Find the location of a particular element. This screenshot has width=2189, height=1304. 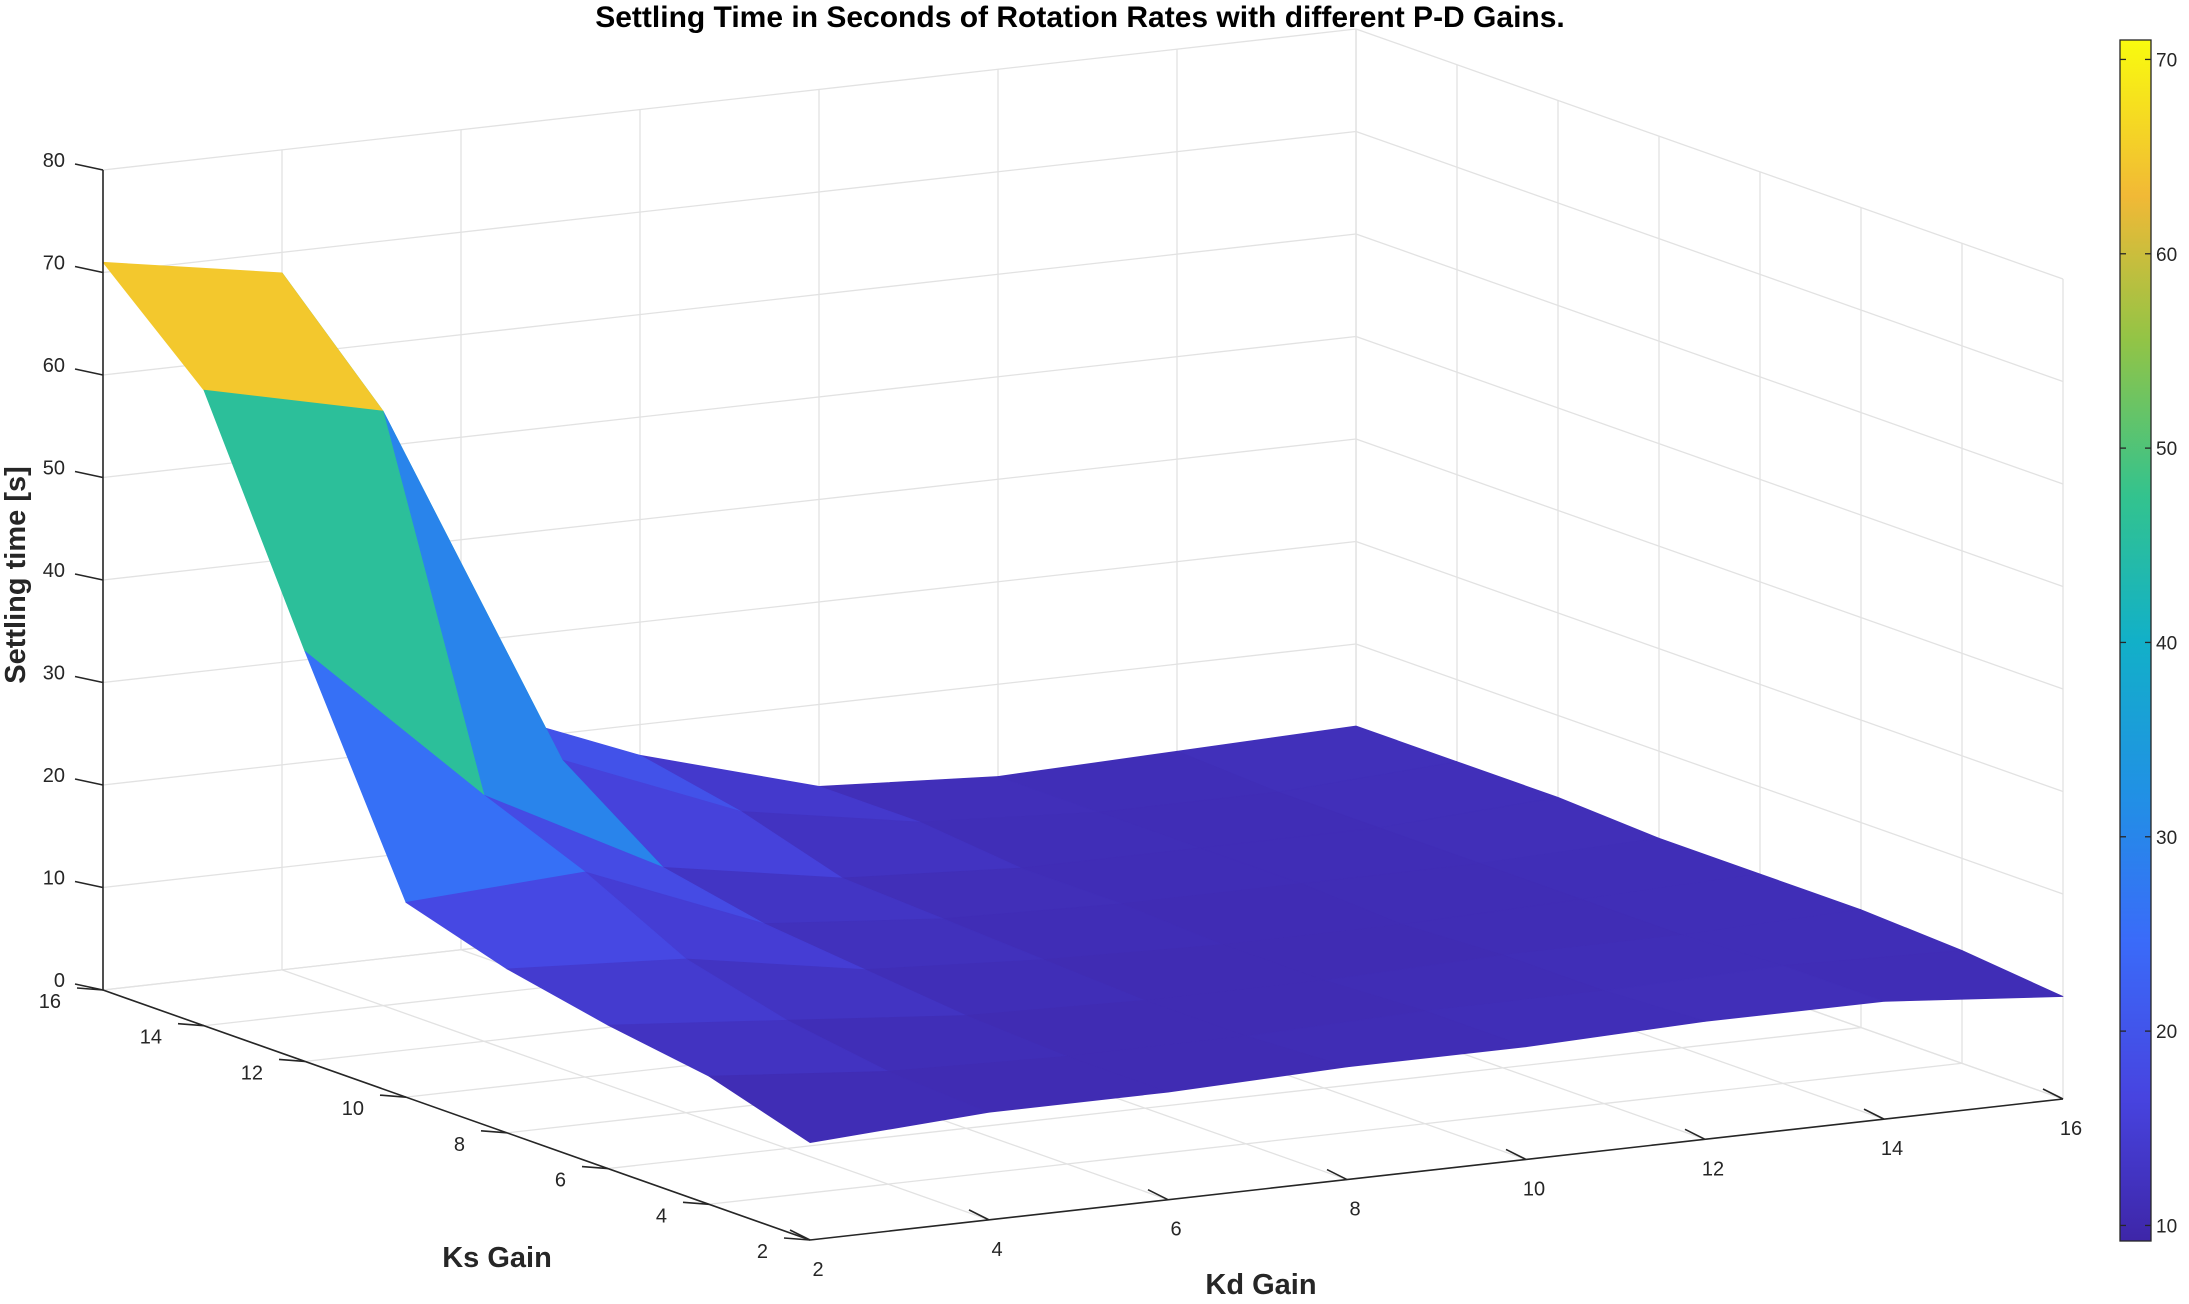

y-tick-label: 14 is located at coordinates (151, 1038).